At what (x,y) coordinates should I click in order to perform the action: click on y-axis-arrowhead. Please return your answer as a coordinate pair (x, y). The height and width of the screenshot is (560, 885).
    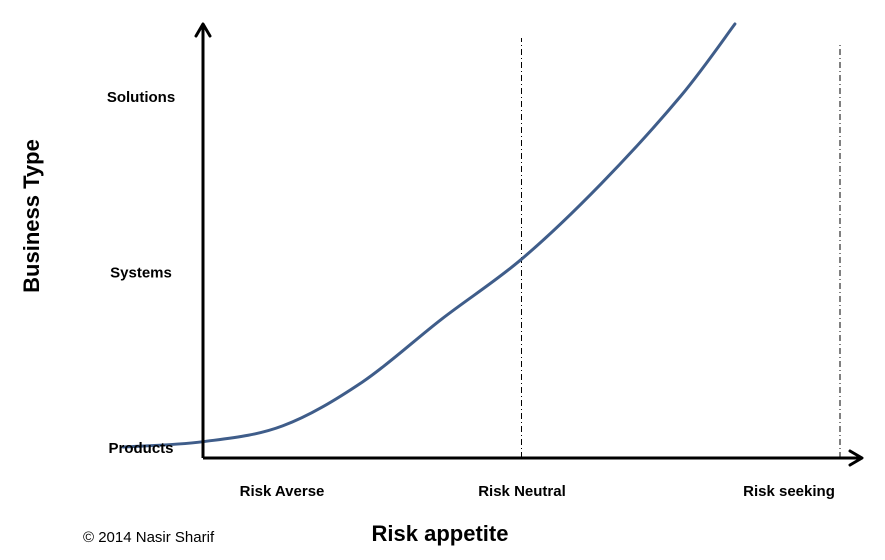
    Looking at the image, I should click on (203, 30).